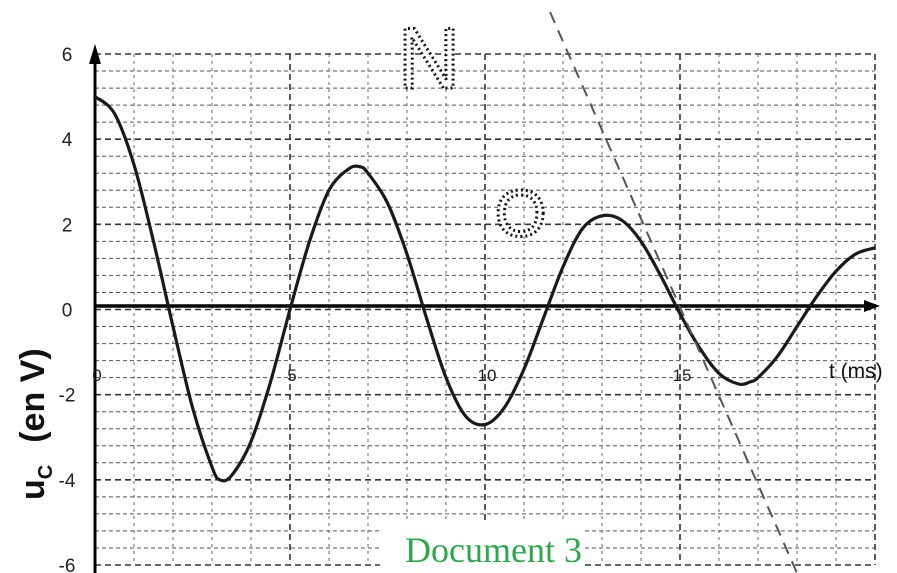 Image resolution: width=897 pixels, height=573 pixels. I want to click on document-label-background, so click(482, 547).